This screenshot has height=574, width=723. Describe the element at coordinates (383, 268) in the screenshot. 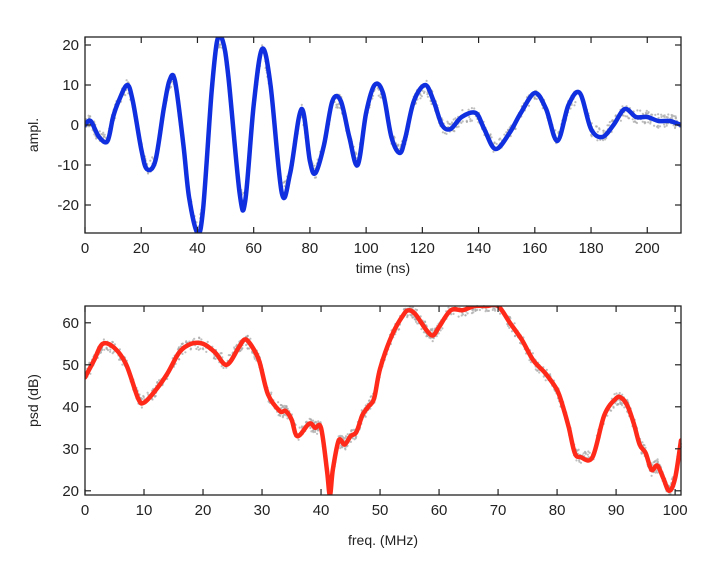

I see `x-axis-label: time (ns)` at that location.